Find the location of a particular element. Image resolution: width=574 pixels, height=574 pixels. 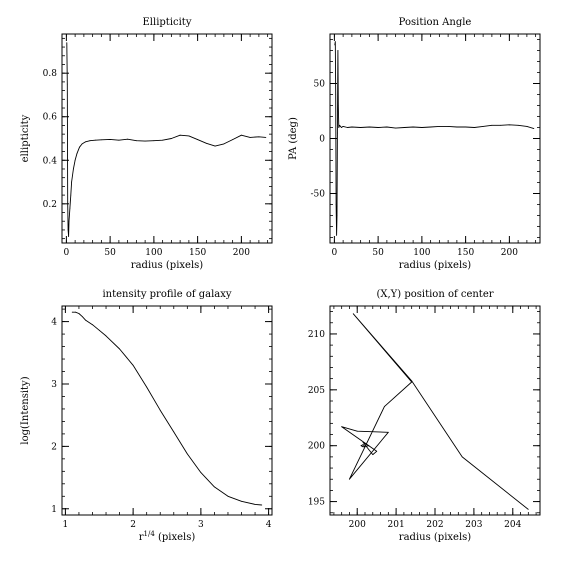

position-angle-x-tick-label: 0 is located at coordinates (335, 253).